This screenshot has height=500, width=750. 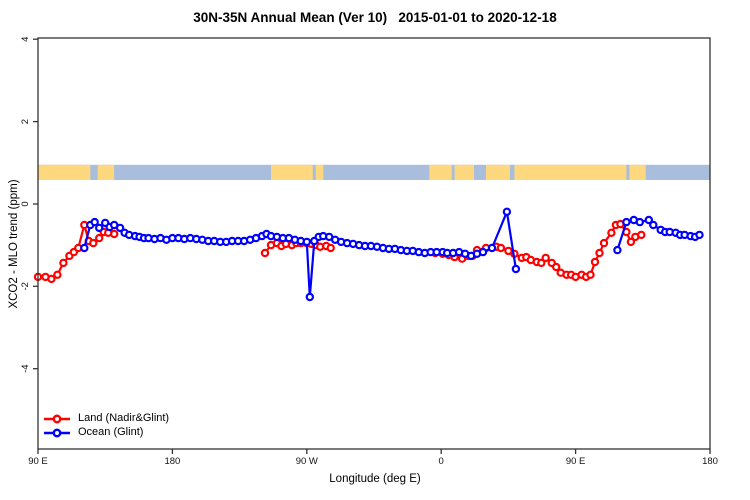 I want to click on x-axis-label: Longitude (deg E), so click(x=375, y=479).